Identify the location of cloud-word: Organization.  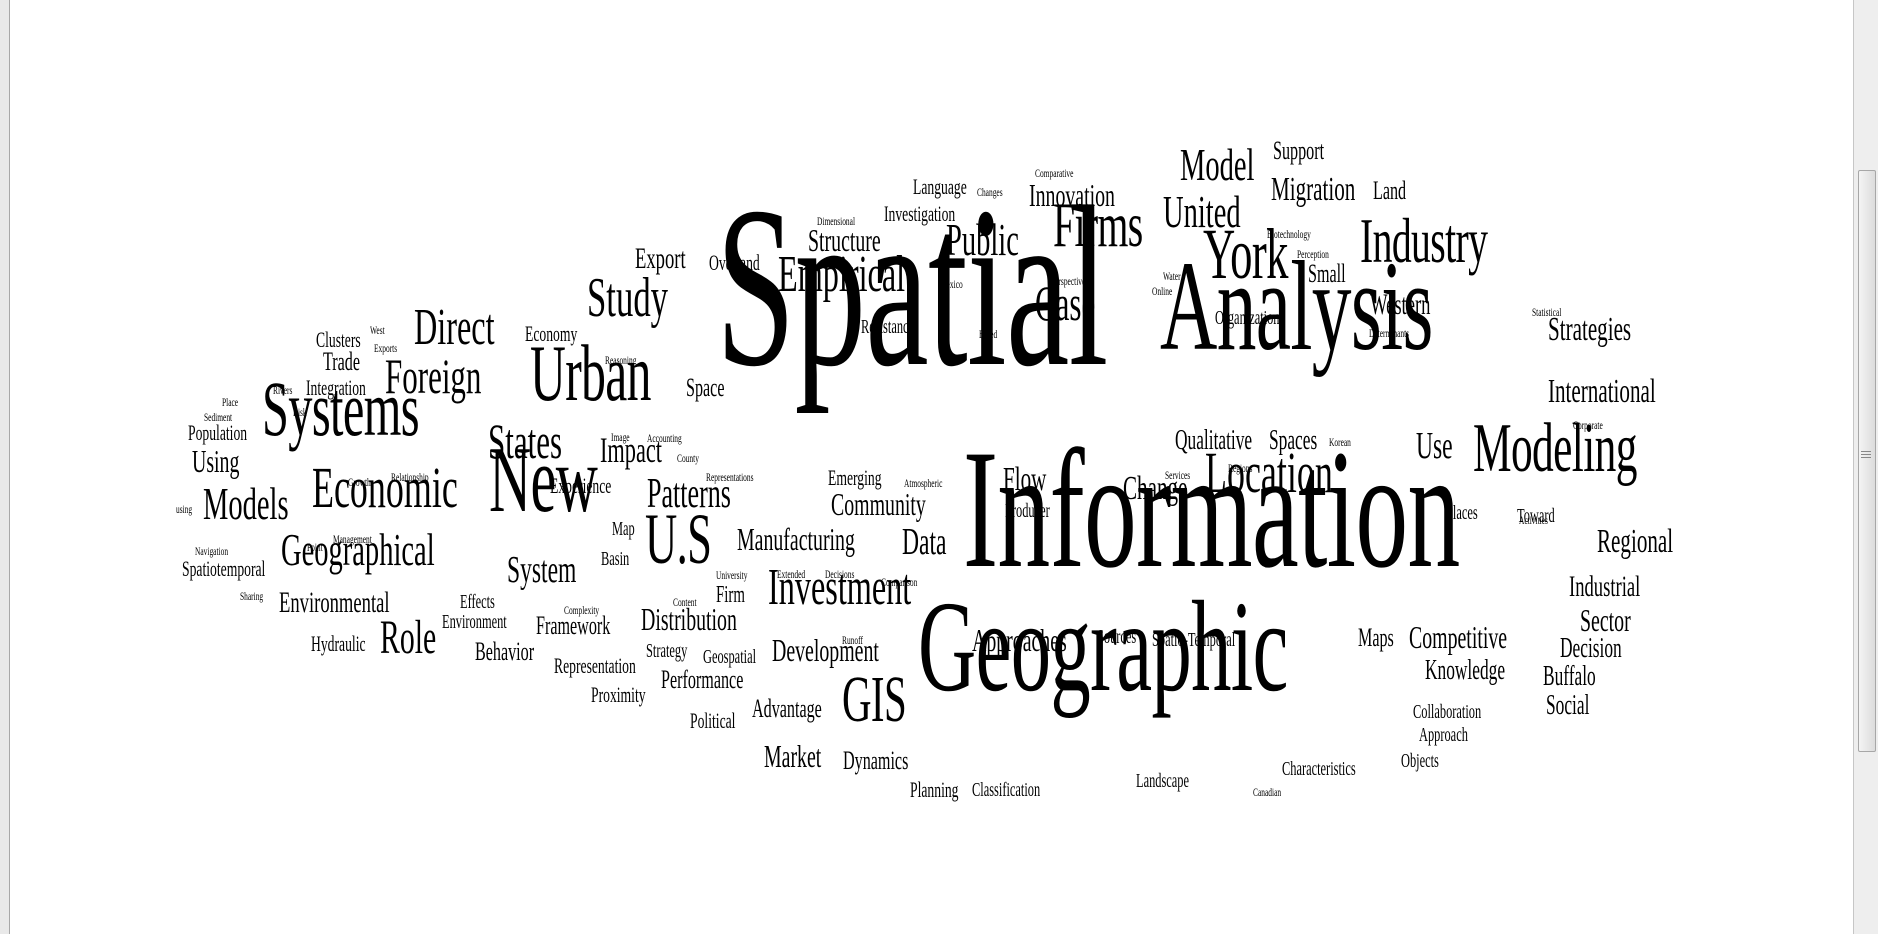
(1247, 318).